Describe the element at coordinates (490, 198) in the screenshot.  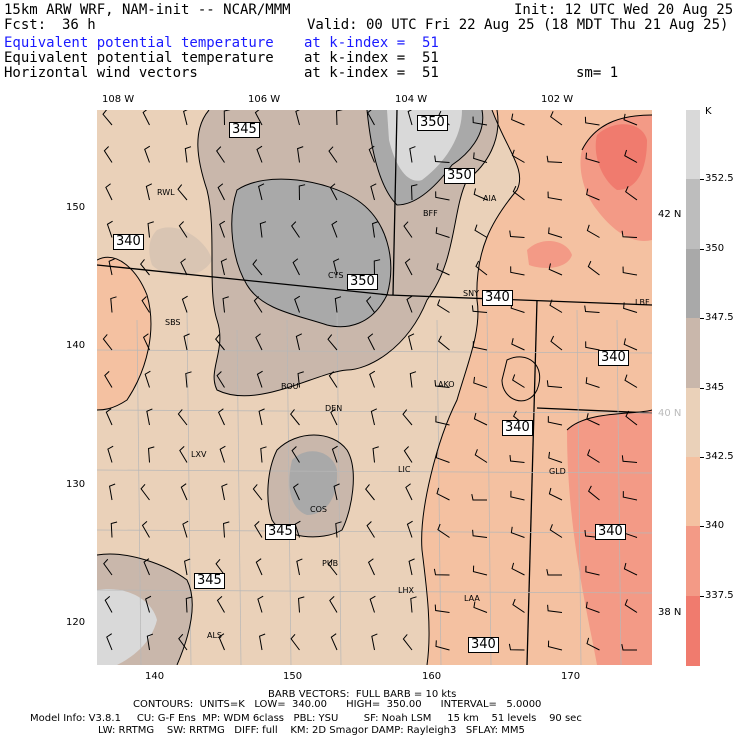
I see `station-label: AIA` at that location.